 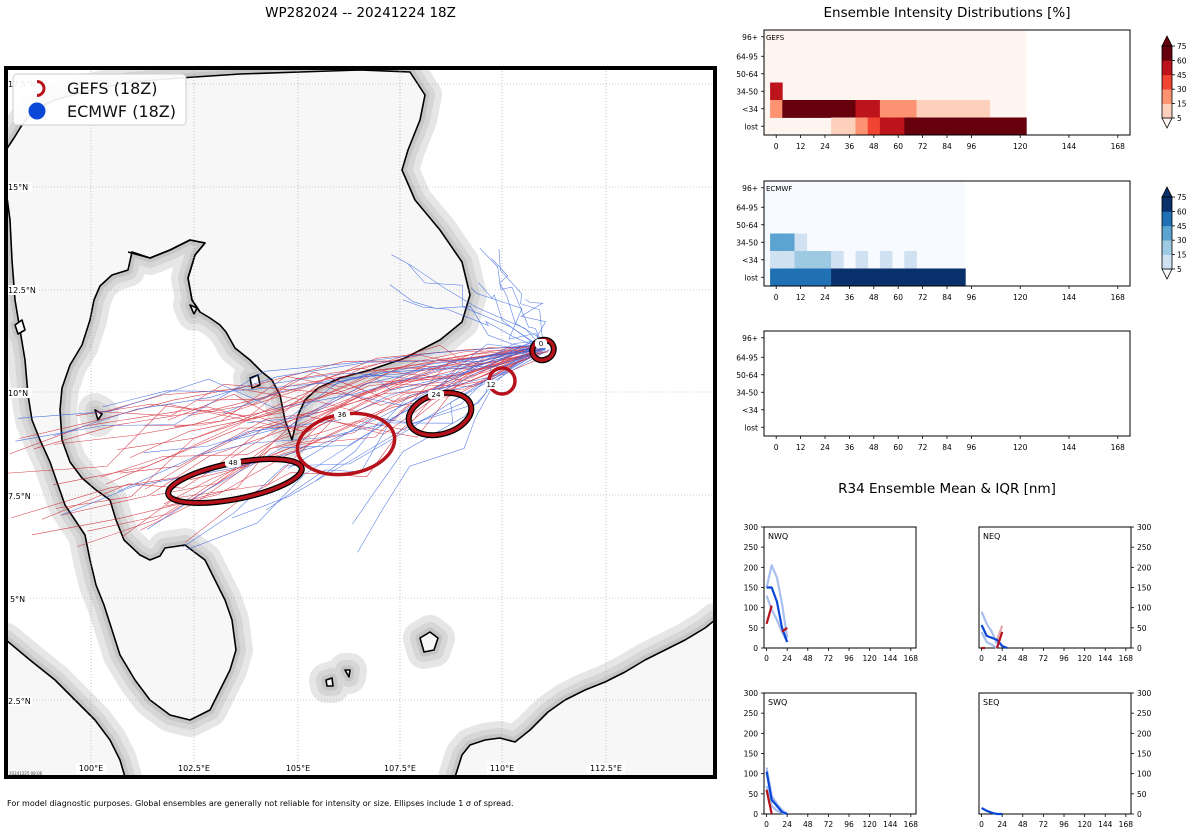 What do you see at coordinates (991, 702) in the screenshot?
I see `r34-panel-title: SEQ` at bounding box center [991, 702].